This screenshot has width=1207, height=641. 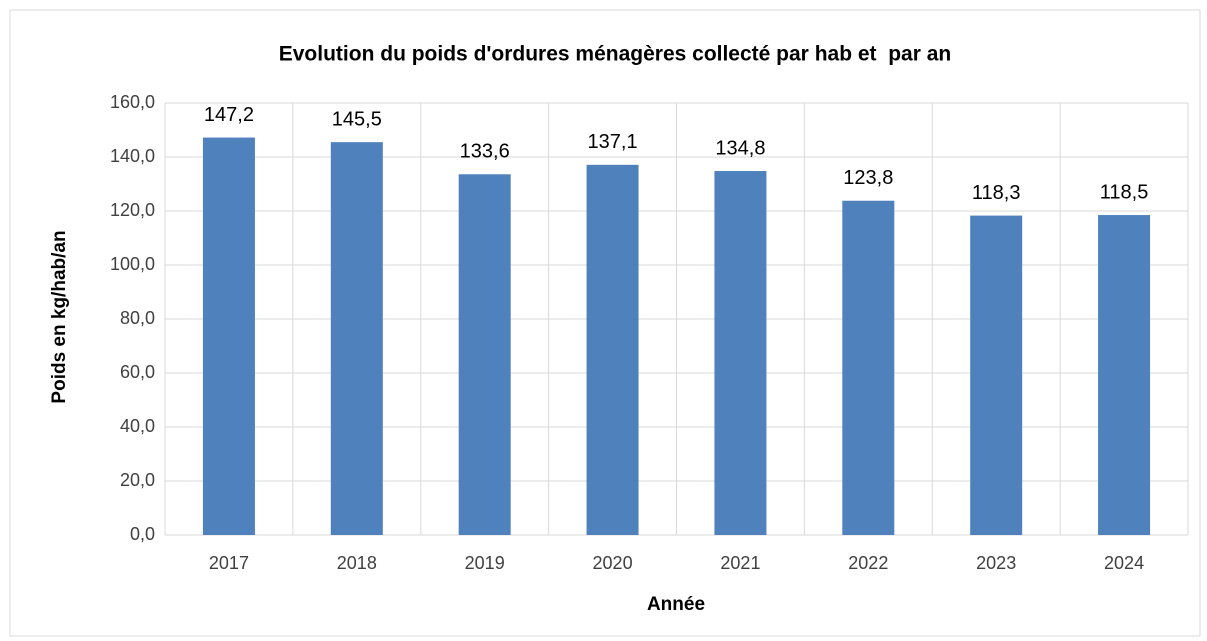 What do you see at coordinates (137, 318) in the screenshot?
I see `y-tick-label: 80,0` at bounding box center [137, 318].